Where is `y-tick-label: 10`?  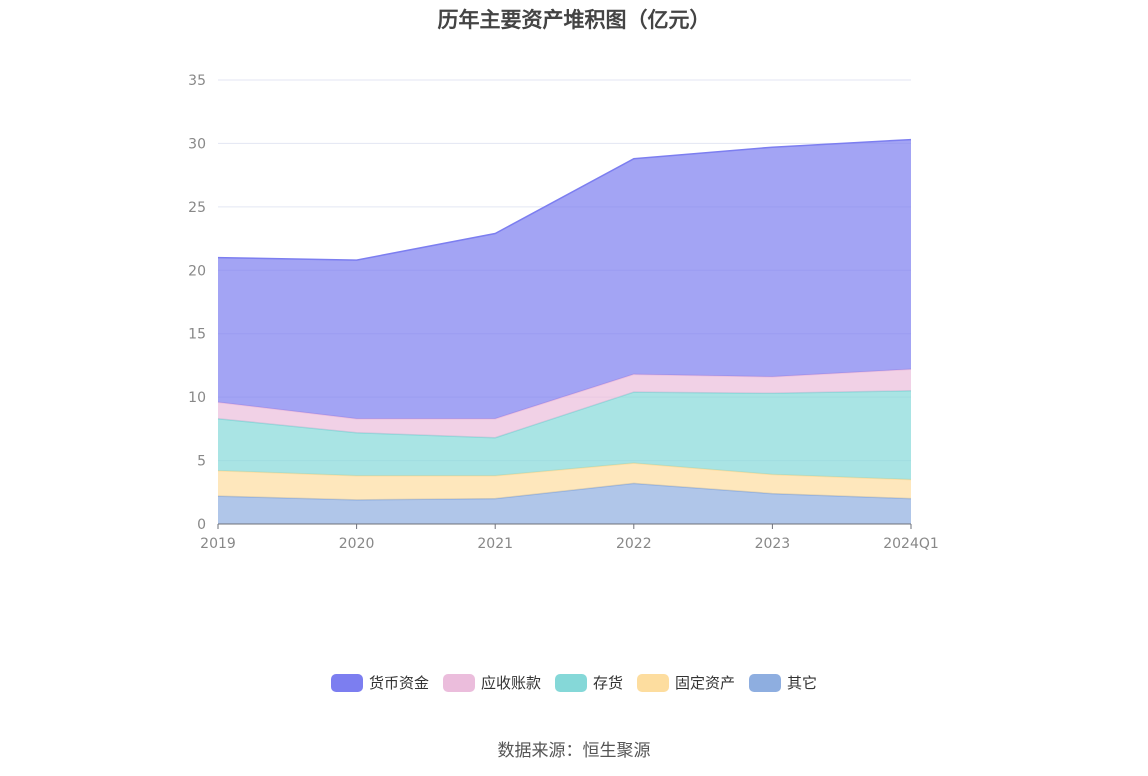
y-tick-label: 10 is located at coordinates (197, 398).